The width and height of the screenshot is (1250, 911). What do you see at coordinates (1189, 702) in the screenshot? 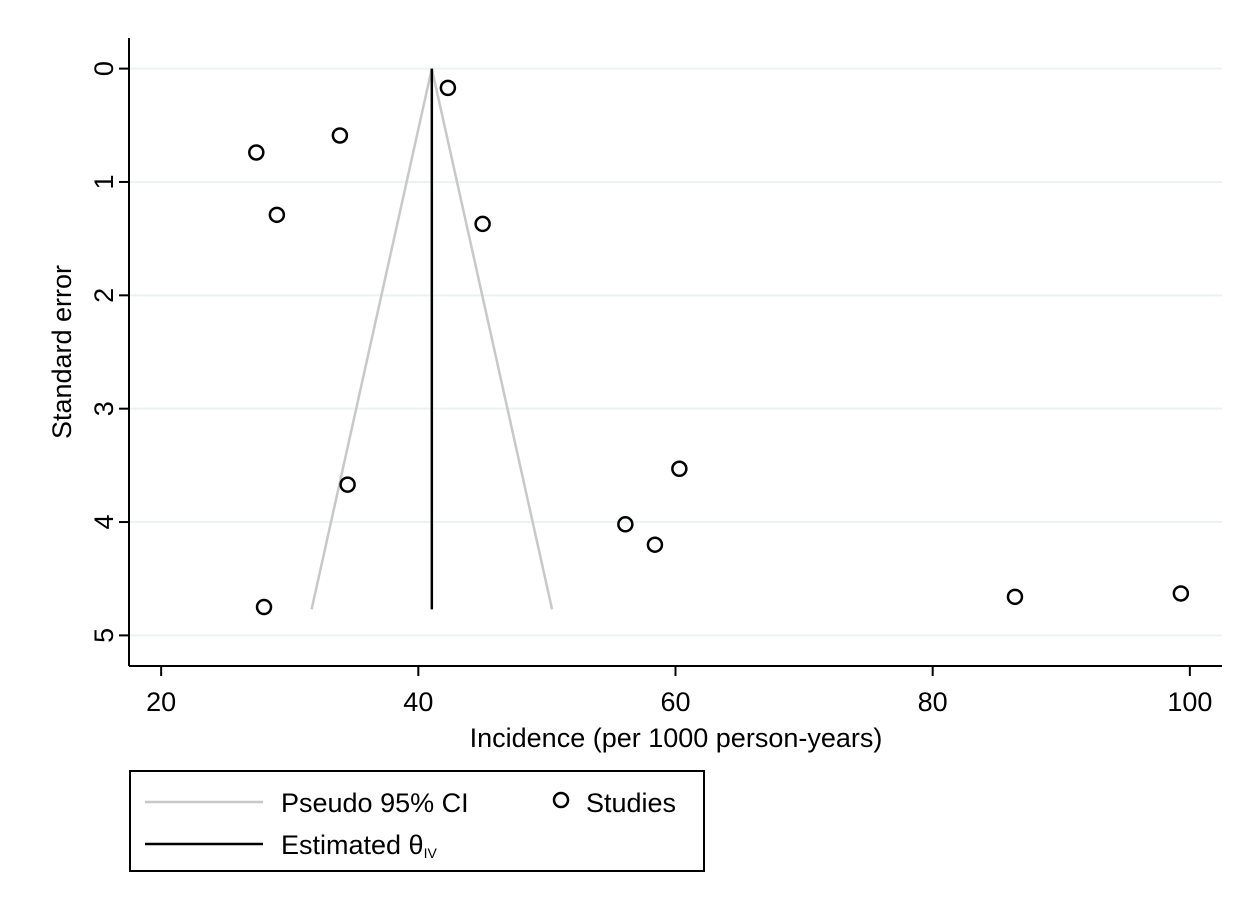
I see `x-tick-label-100: 100` at bounding box center [1189, 702].